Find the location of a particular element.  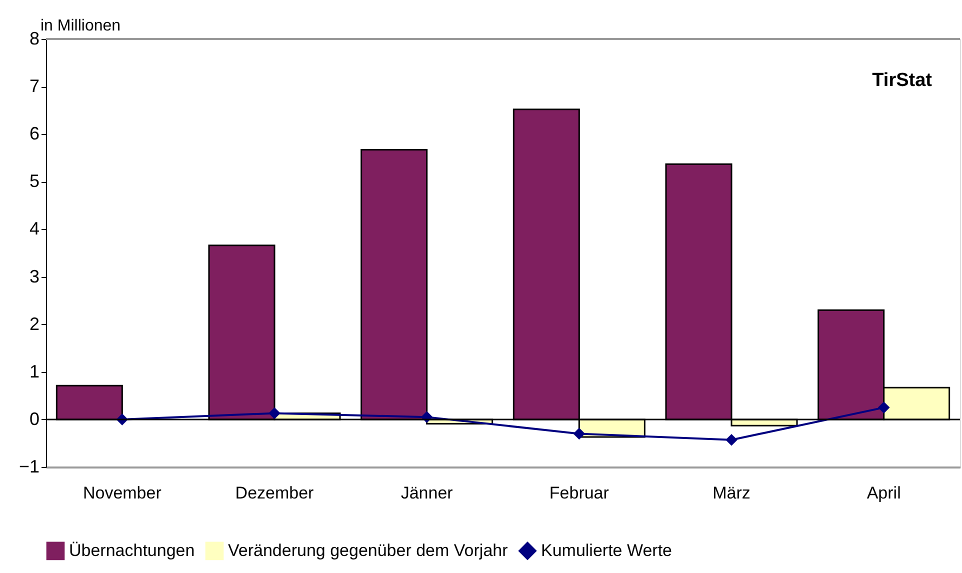

y-tick-label: 3 is located at coordinates (34, 276).